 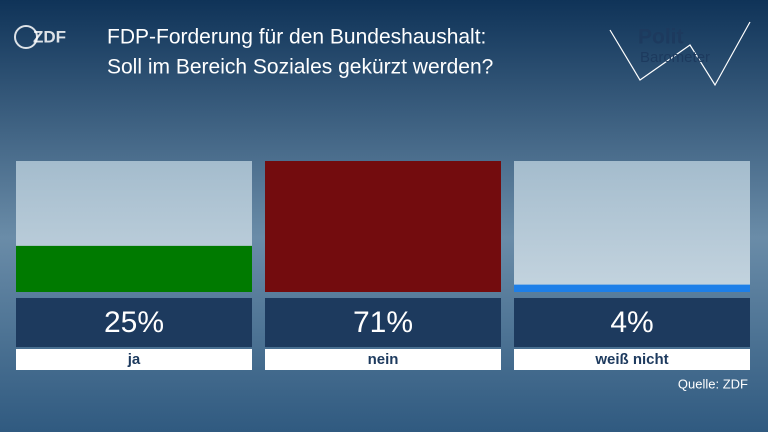 What do you see at coordinates (713, 383) in the screenshot?
I see `source: Quelle: ZDF` at bounding box center [713, 383].